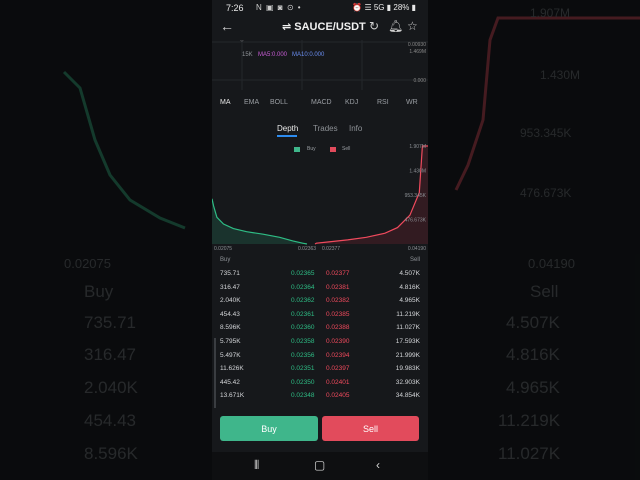  Describe the element at coordinates (378, 465) in the screenshot. I see `back-nav-icon: ‹` at that location.